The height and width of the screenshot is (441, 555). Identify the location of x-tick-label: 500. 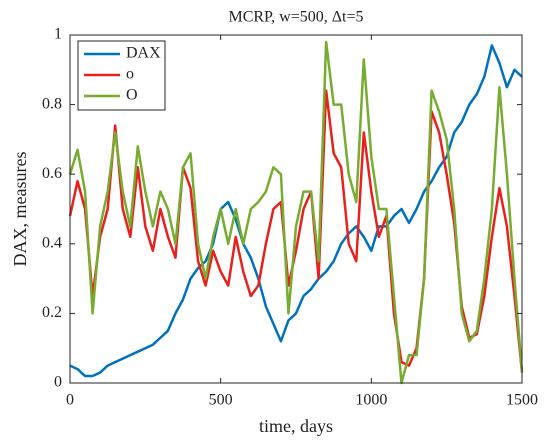
(221, 400).